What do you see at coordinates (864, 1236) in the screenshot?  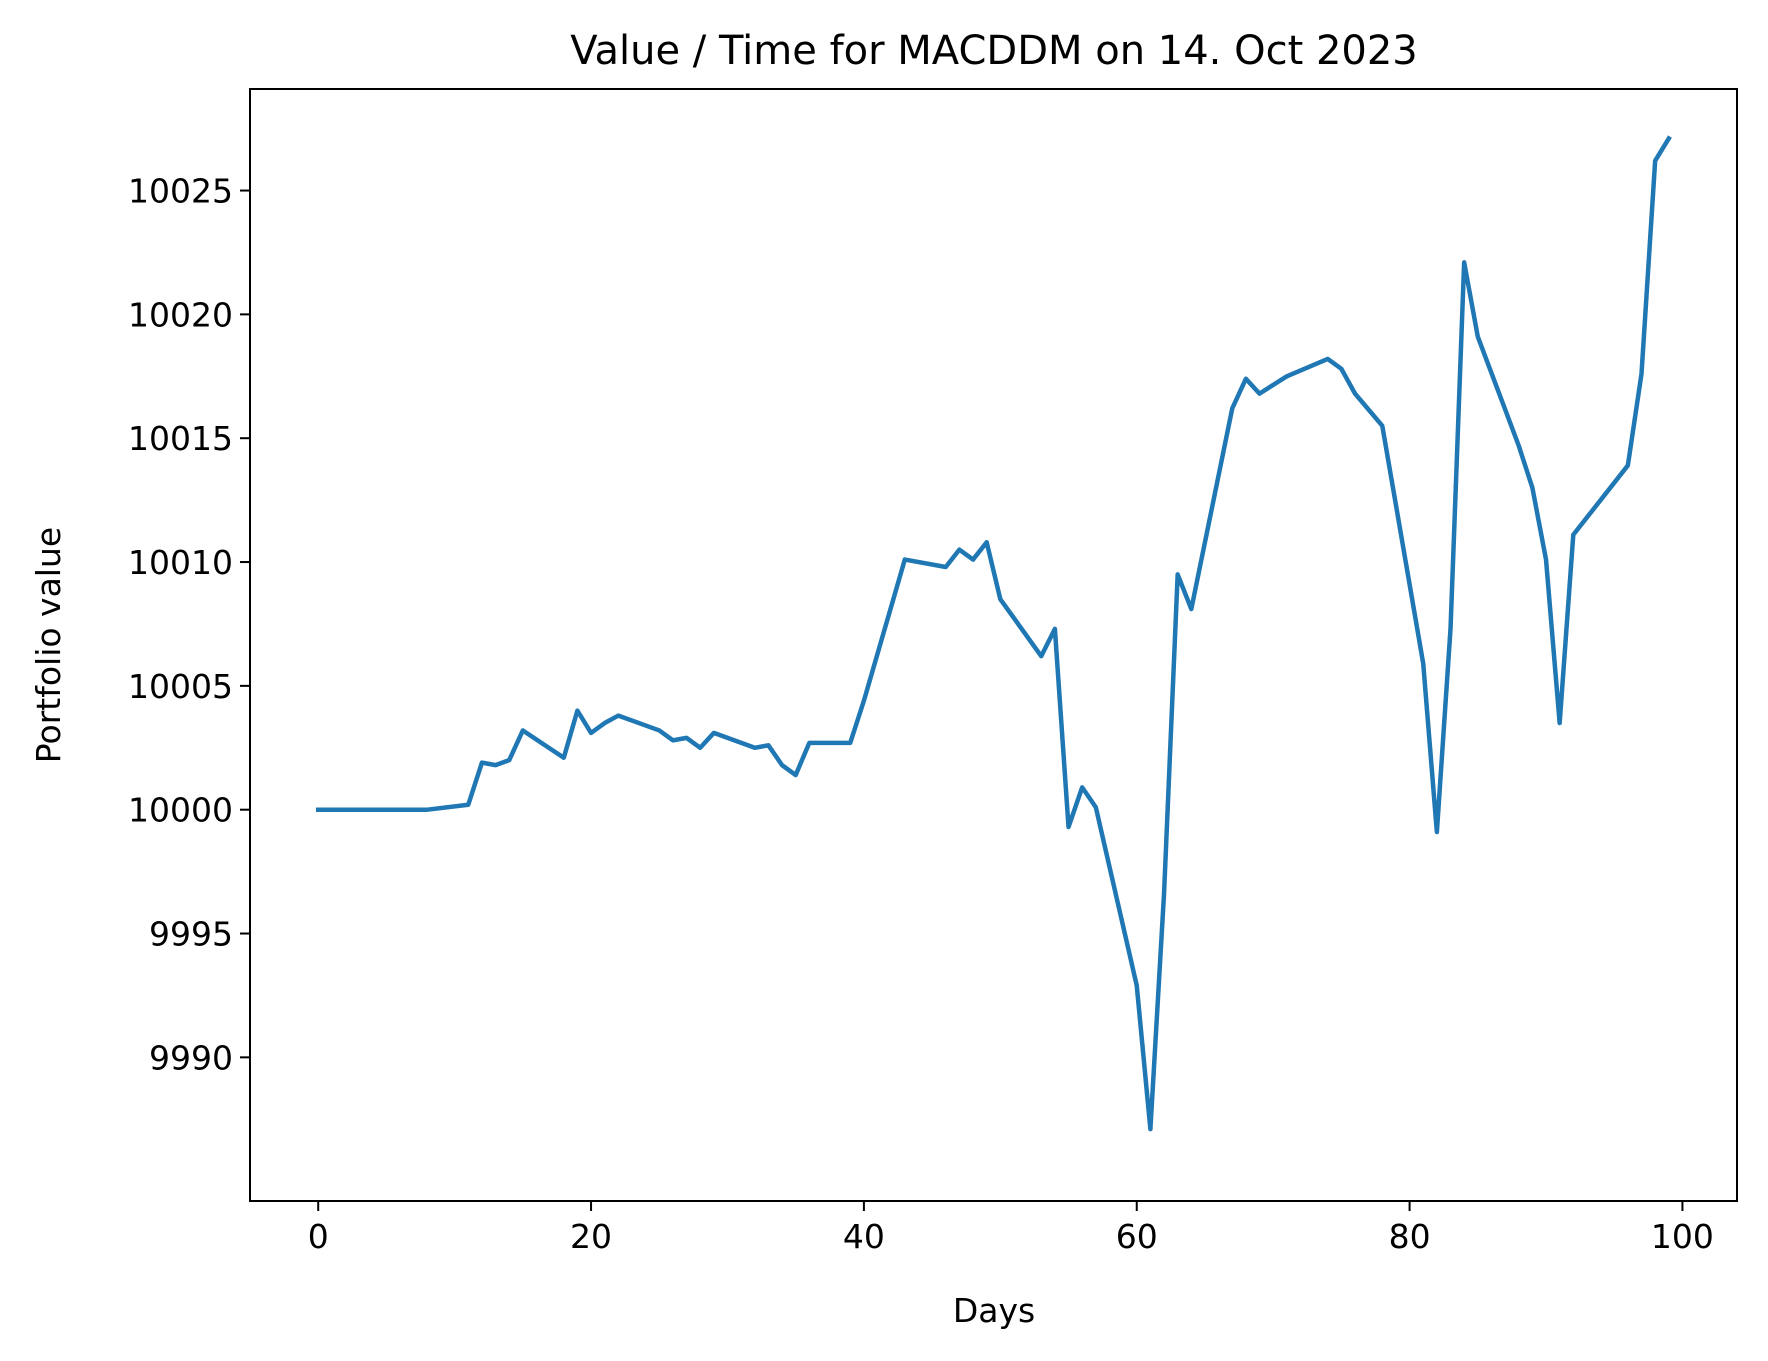 I see `x-tick-label: 40` at bounding box center [864, 1236].